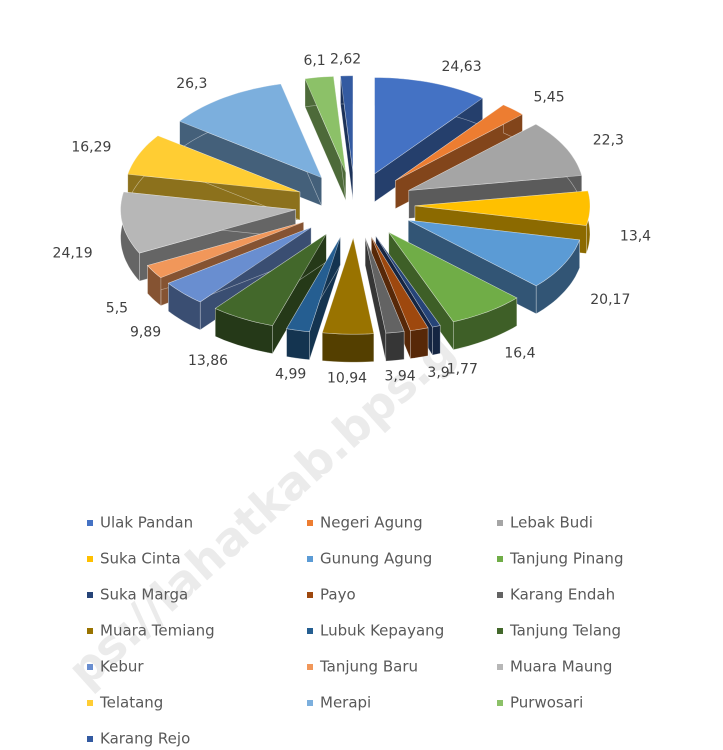  I want to click on data-label: 20,17, so click(610, 300).